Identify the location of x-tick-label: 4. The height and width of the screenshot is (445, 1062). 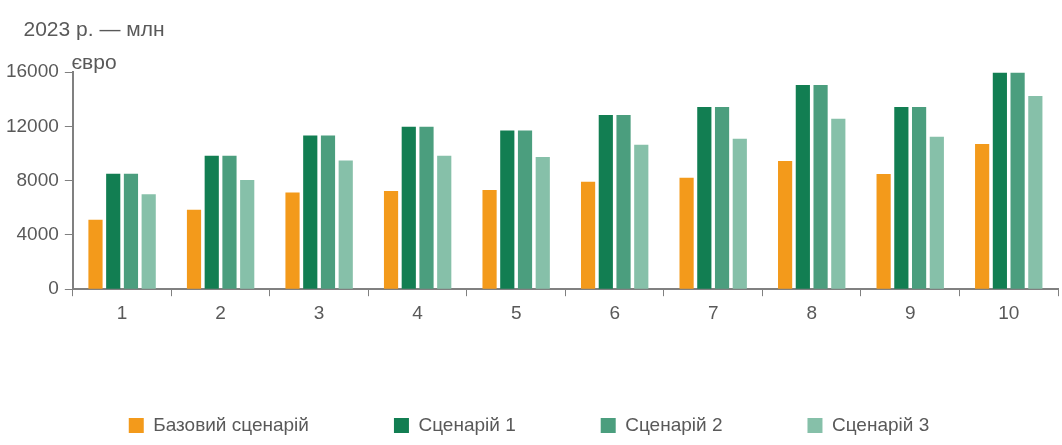
(418, 312).